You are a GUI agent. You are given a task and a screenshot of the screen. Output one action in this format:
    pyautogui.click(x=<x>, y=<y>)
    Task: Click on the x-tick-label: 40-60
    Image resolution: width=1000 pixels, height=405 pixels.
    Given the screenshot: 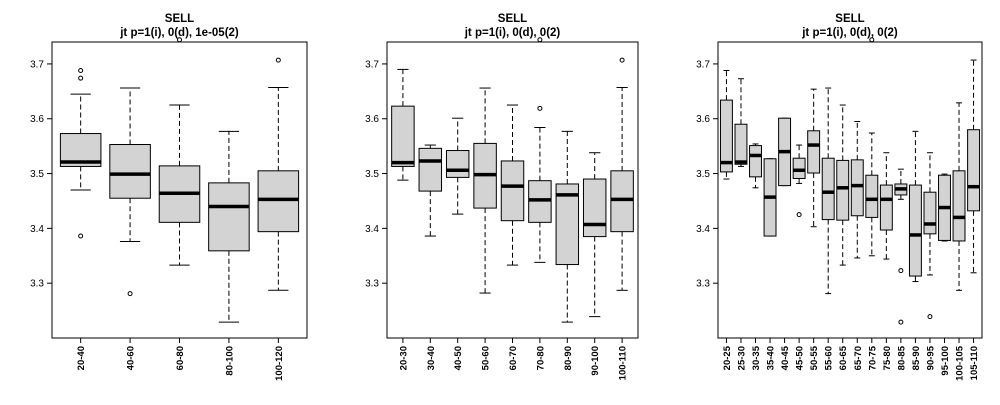 What is the action you would take?
    pyautogui.click(x=131, y=358)
    